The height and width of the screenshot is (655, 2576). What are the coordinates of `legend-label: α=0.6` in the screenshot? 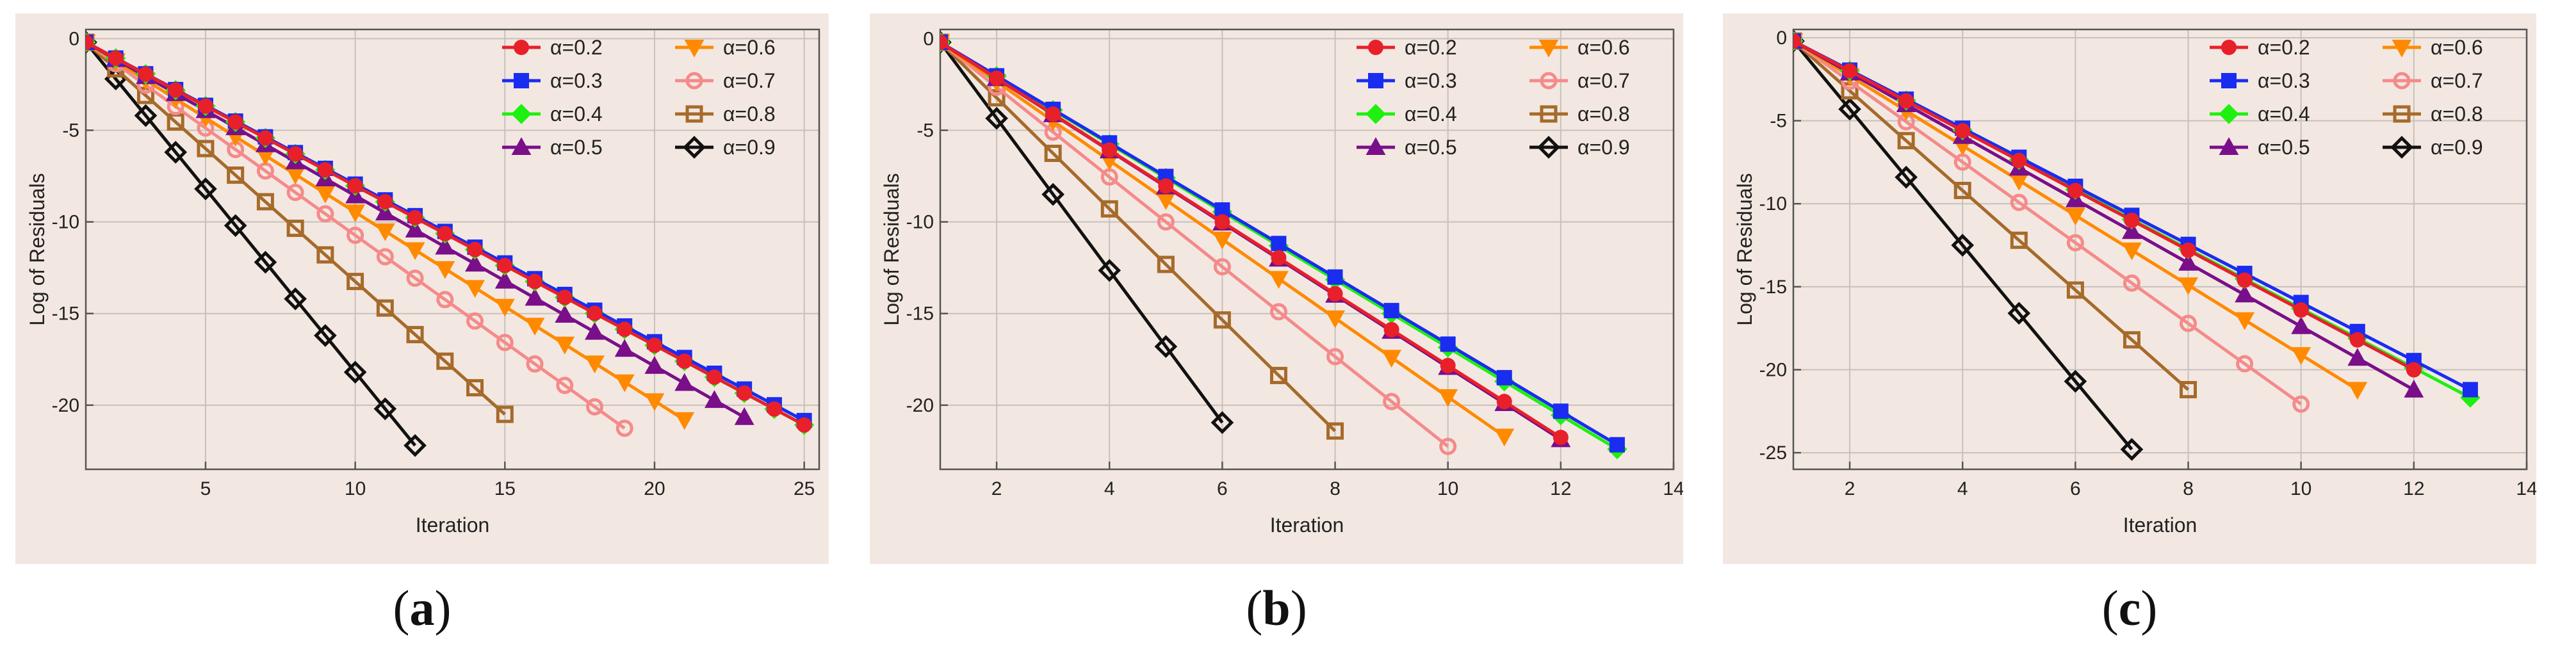 It's located at (749, 47).